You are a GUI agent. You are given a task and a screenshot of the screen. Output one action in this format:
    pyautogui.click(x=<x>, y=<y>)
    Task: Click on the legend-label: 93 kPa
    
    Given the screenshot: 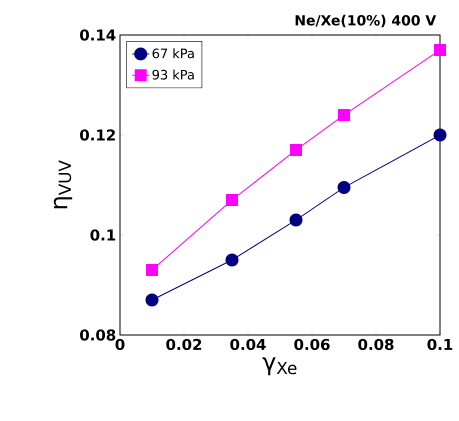 What is the action you would take?
    pyautogui.click(x=173, y=75)
    